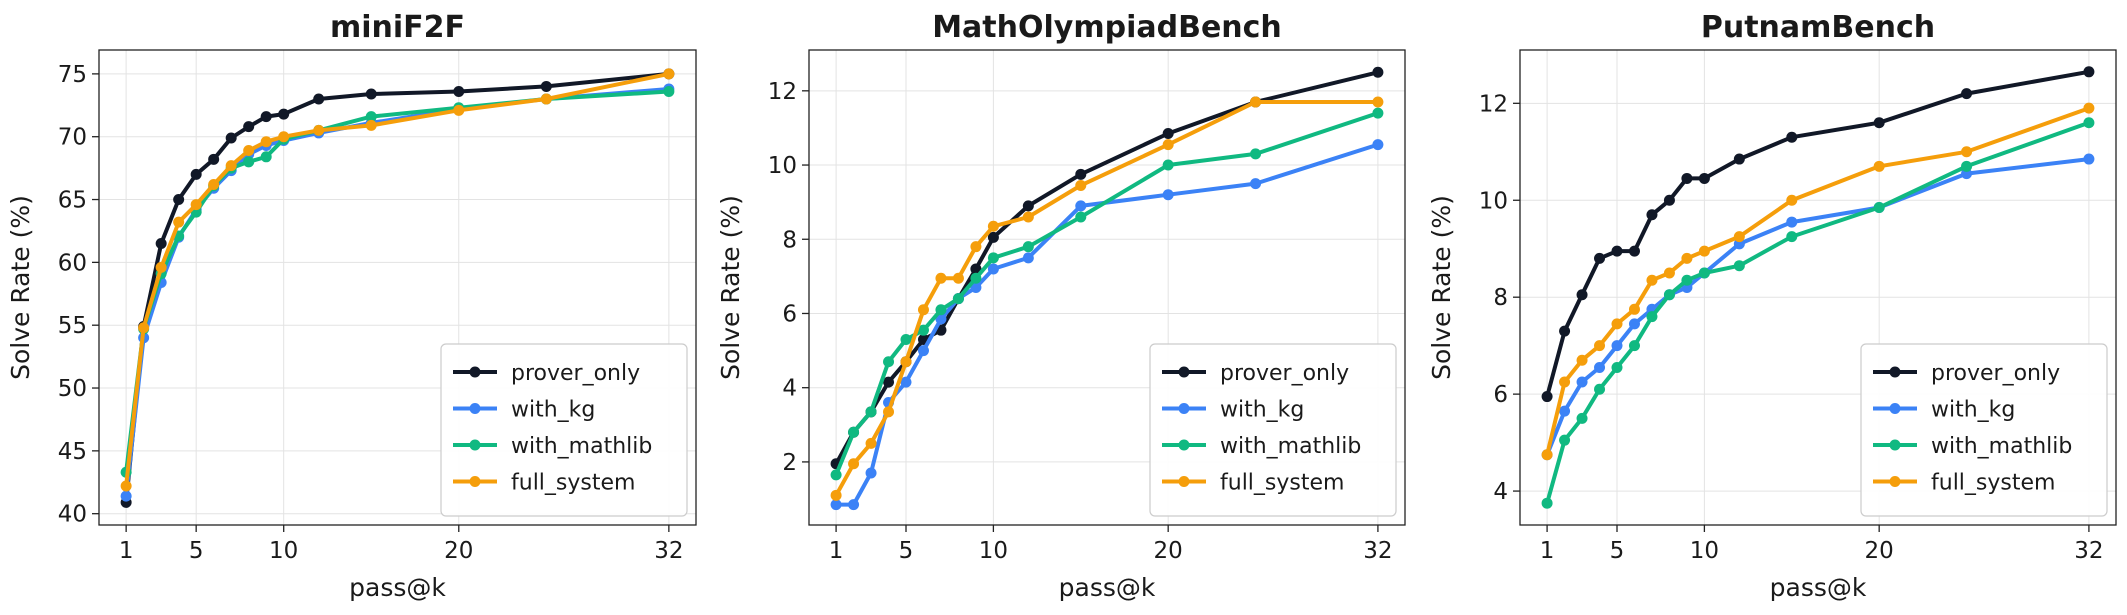 This screenshot has height=615, width=2127. Describe the element at coordinates (789, 314) in the screenshot. I see `y-tick-label: 6` at that location.